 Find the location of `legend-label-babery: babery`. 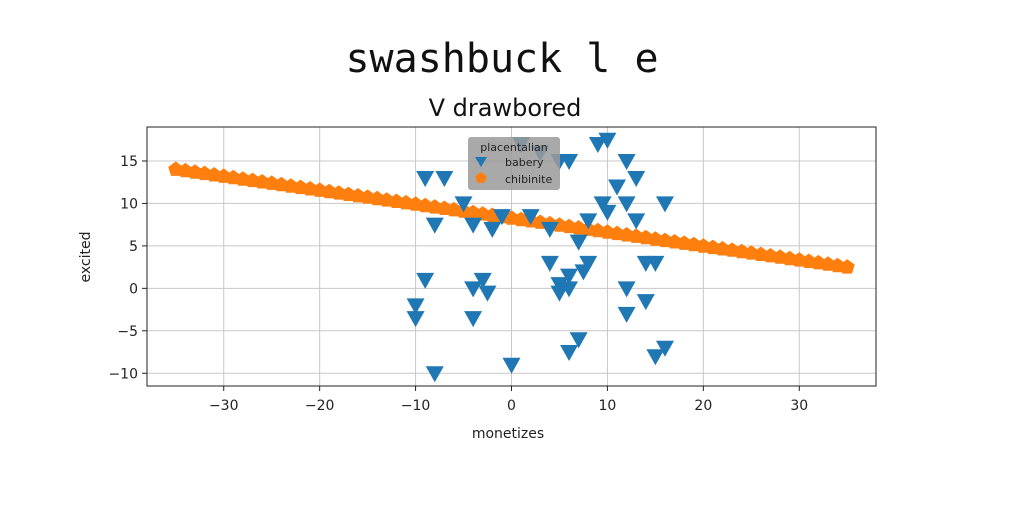

legend-label-babery: babery is located at coordinates (524, 162).